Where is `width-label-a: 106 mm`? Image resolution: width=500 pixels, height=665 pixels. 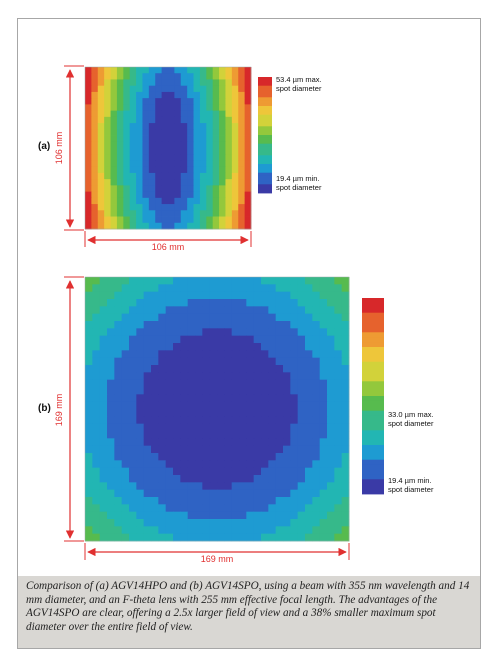 width-label-a: 106 mm is located at coordinates (168, 247).